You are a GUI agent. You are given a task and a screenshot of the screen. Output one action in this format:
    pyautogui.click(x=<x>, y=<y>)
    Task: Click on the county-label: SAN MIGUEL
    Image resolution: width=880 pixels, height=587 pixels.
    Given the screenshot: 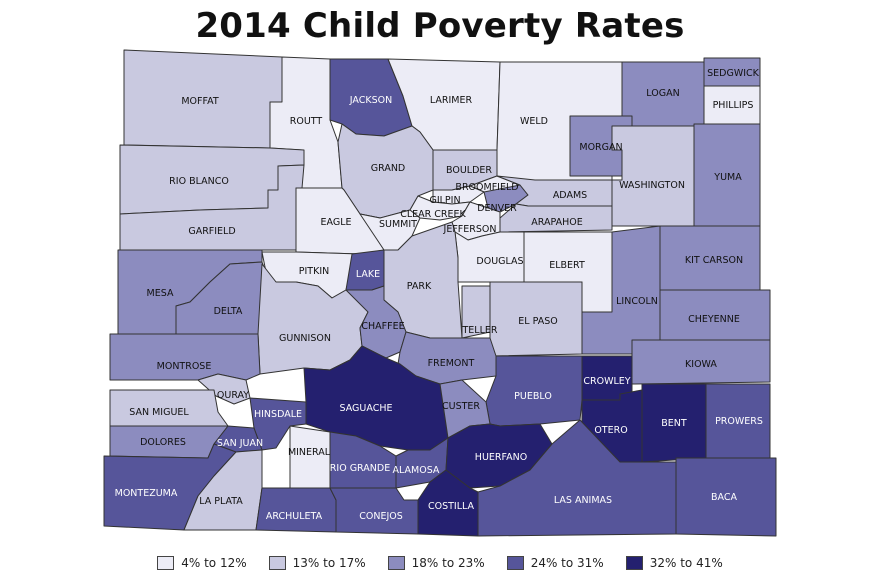 What is the action you would take?
    pyautogui.click(x=159, y=412)
    